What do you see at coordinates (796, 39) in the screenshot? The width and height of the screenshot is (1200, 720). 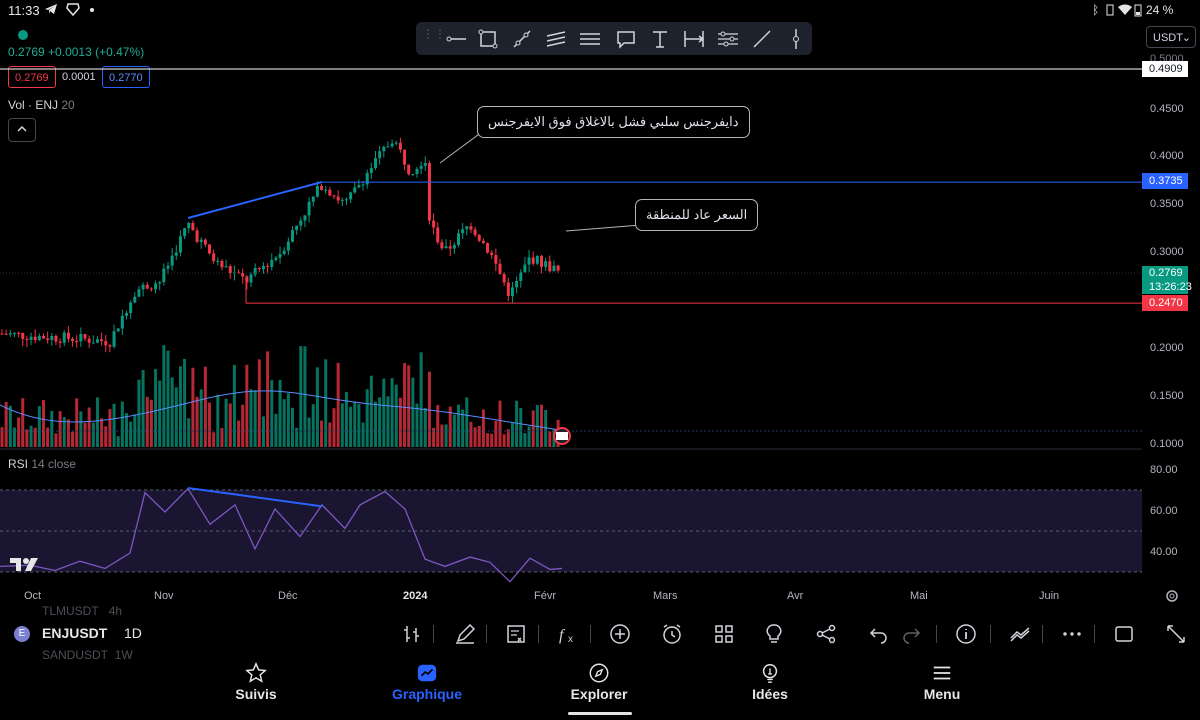 I see `vertical-line-icon` at bounding box center [796, 39].